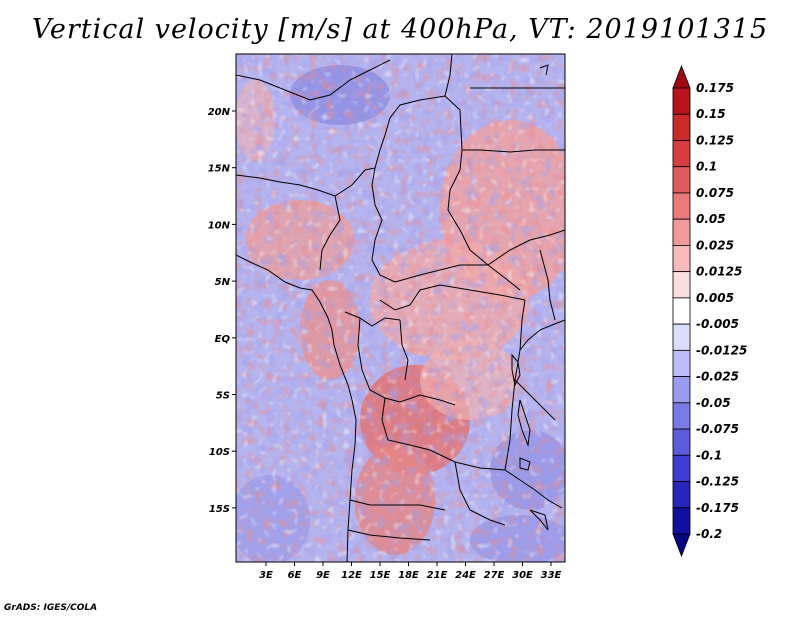  What do you see at coordinates (465, 575) in the screenshot?
I see `lon-tick-label: 24E` at bounding box center [465, 575].